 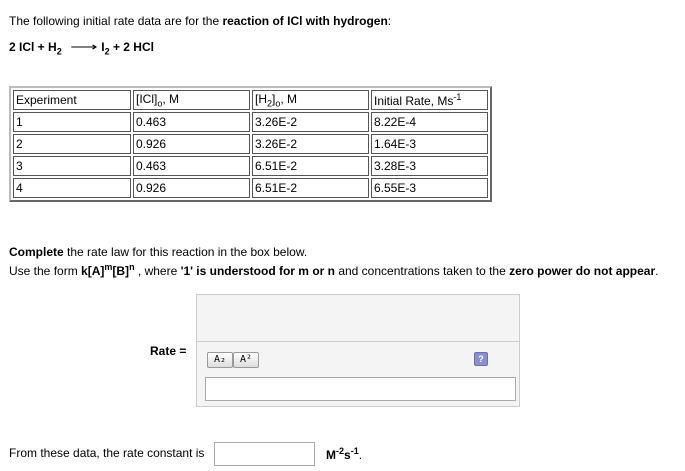 I want to click on table-cell: 4, so click(x=72, y=188).